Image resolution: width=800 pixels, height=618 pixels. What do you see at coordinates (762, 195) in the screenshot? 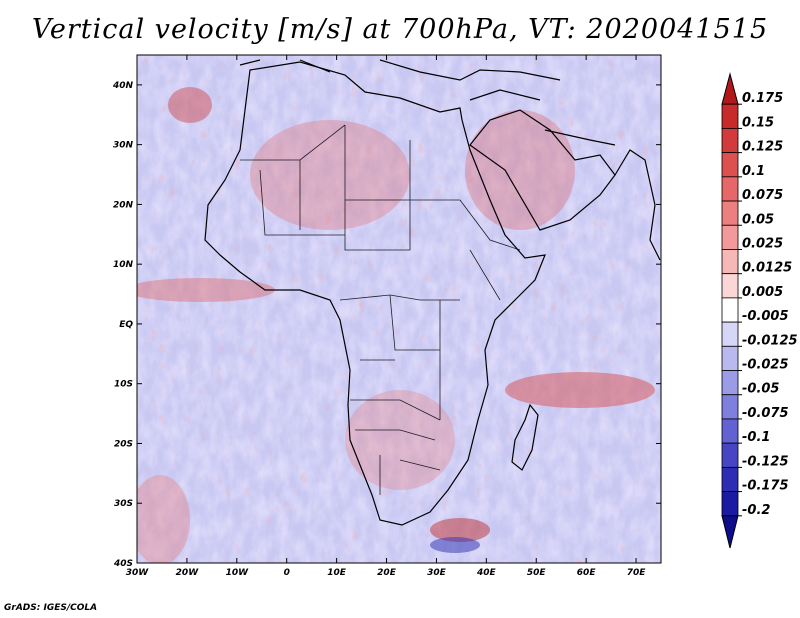
I see `colorbar-label: 0.075` at bounding box center [762, 195].